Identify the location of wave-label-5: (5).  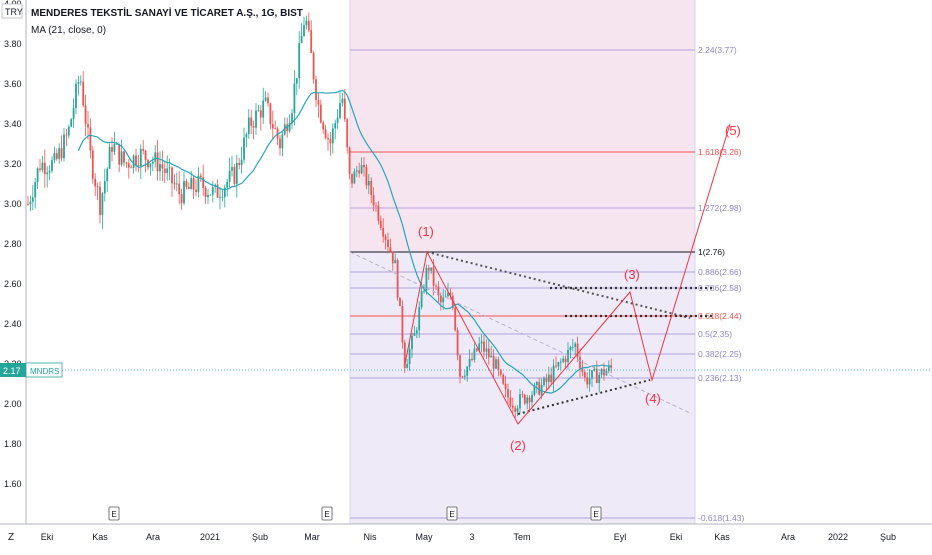
(733, 130).